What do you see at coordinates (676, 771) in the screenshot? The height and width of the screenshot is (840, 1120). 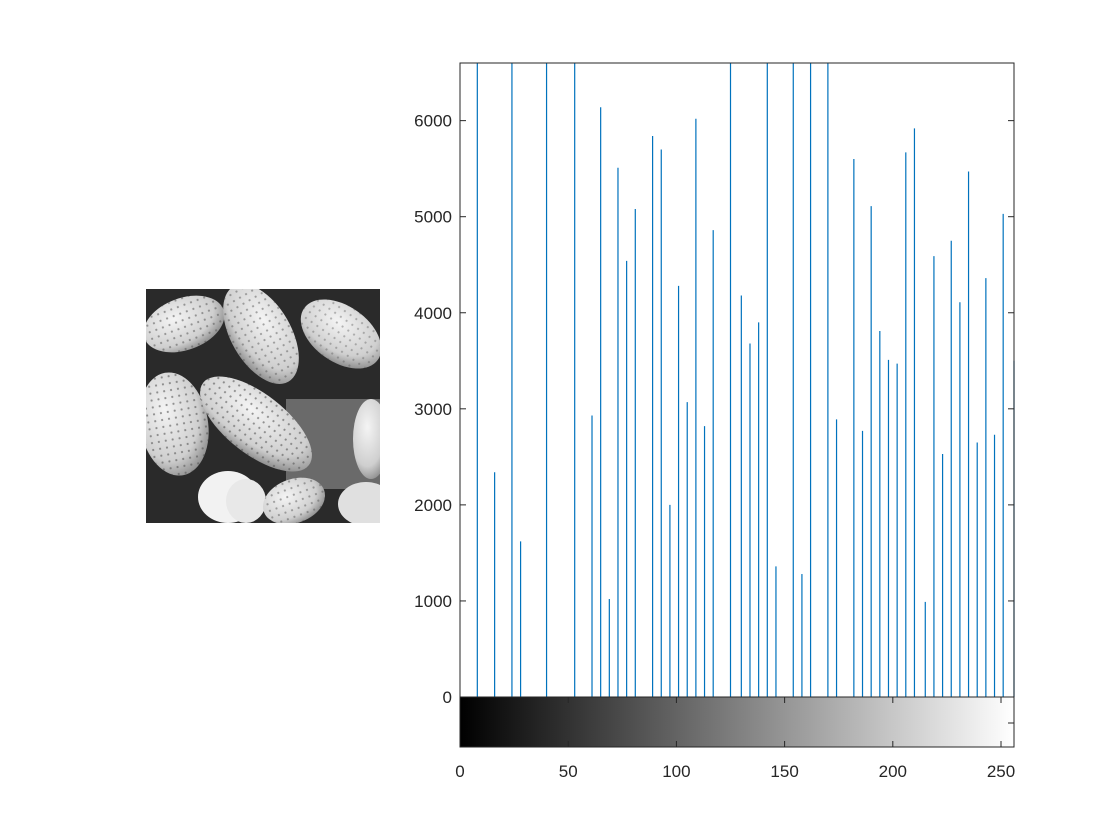 I see `x-tick-label: 100` at bounding box center [676, 771].